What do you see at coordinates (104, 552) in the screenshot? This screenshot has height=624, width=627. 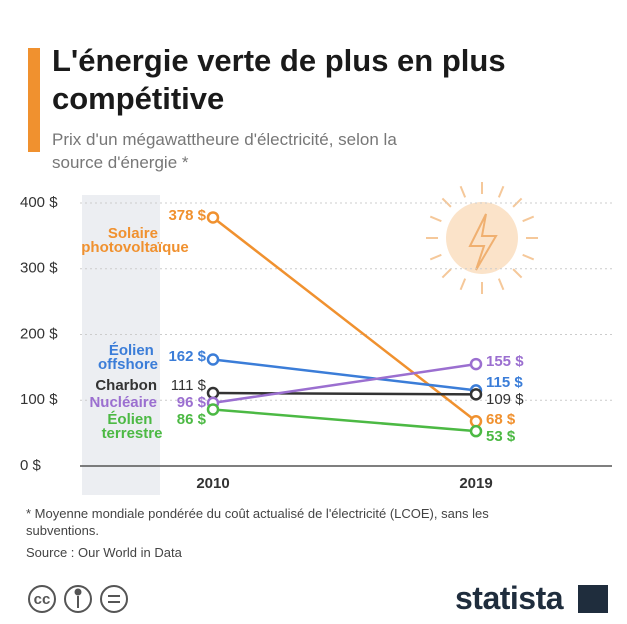 I see `source: Source : Our World in Data` at bounding box center [104, 552].